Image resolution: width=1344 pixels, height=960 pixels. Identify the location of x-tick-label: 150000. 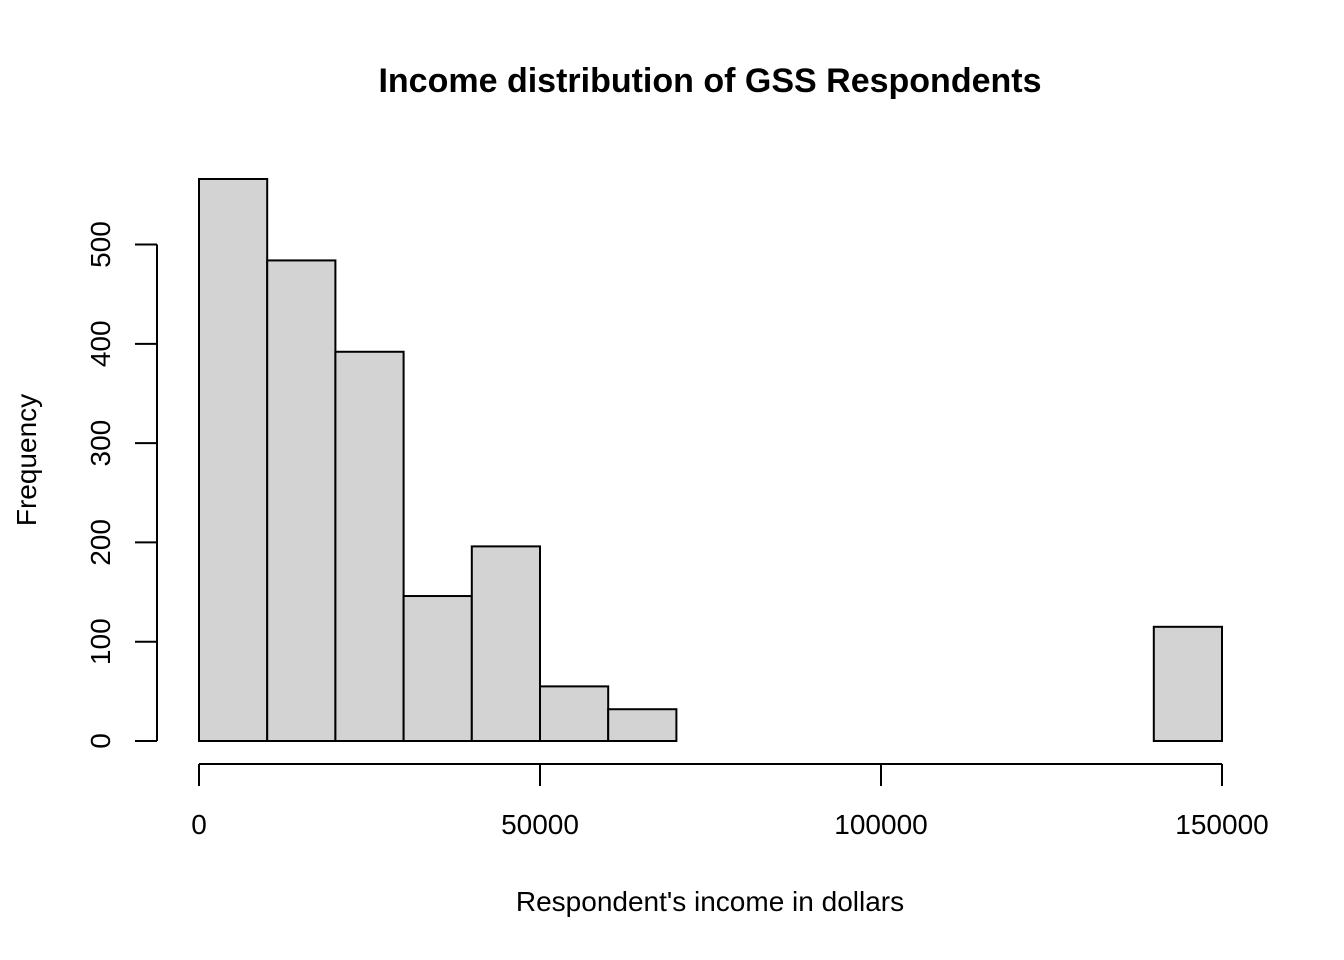
(1221, 824).